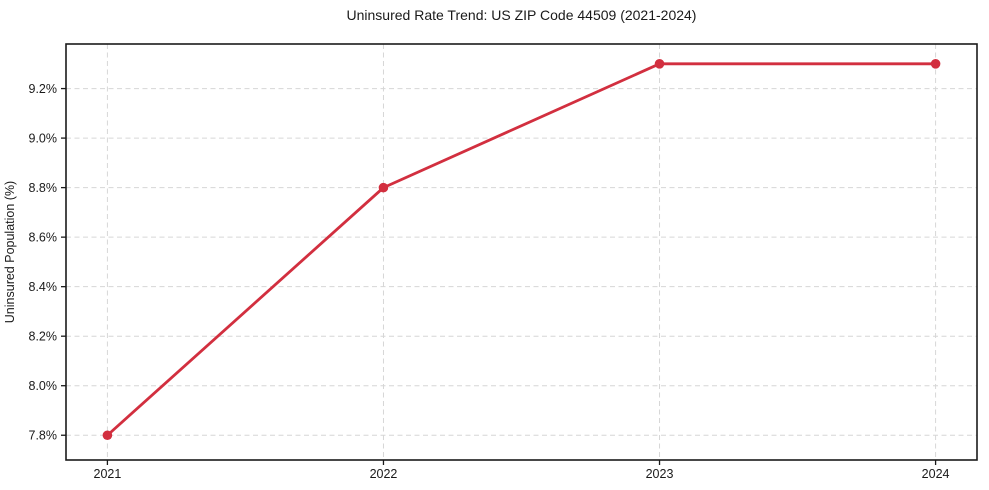 Image resolution: width=989 pixels, height=490 pixels. Describe the element at coordinates (43, 436) in the screenshot. I see `y-tick-label: 7.8%` at that location.